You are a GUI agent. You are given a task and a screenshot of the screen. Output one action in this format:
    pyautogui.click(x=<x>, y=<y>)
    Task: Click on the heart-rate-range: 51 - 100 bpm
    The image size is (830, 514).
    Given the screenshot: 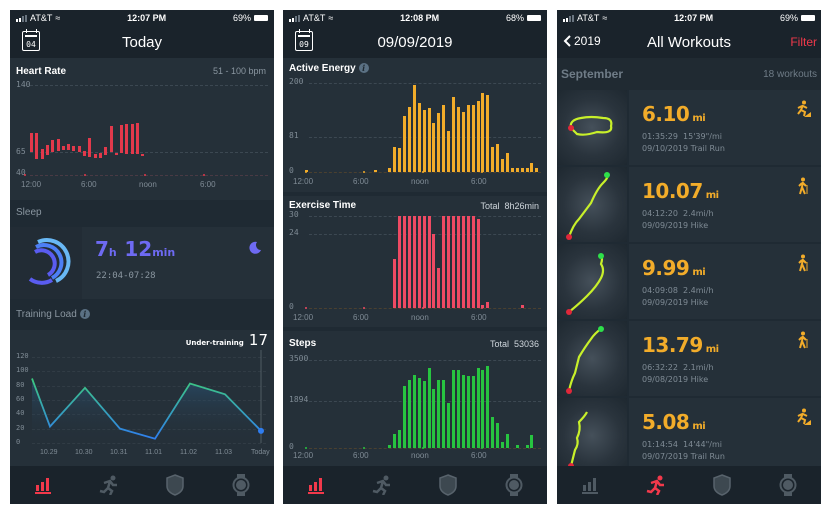 What is the action you would take?
    pyautogui.click(x=239, y=71)
    